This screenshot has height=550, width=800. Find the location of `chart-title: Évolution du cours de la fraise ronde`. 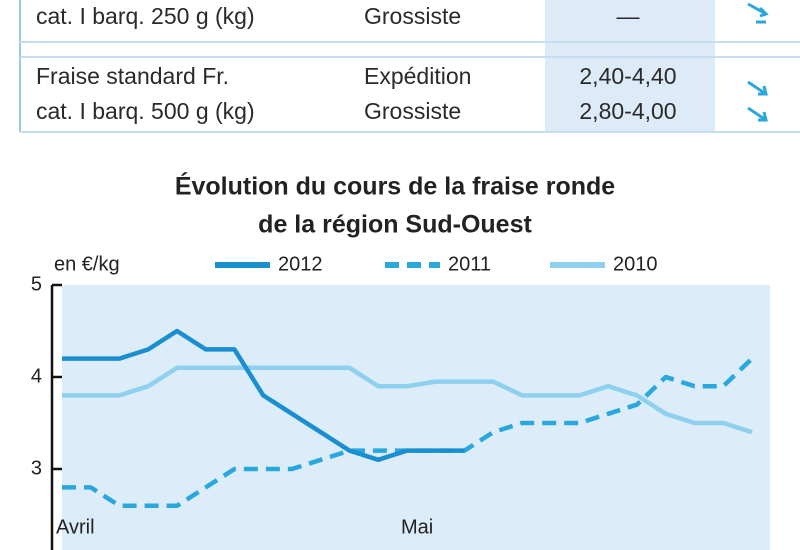

chart-title: Évolution du cours de la fraise ronde is located at coordinates (395, 186).